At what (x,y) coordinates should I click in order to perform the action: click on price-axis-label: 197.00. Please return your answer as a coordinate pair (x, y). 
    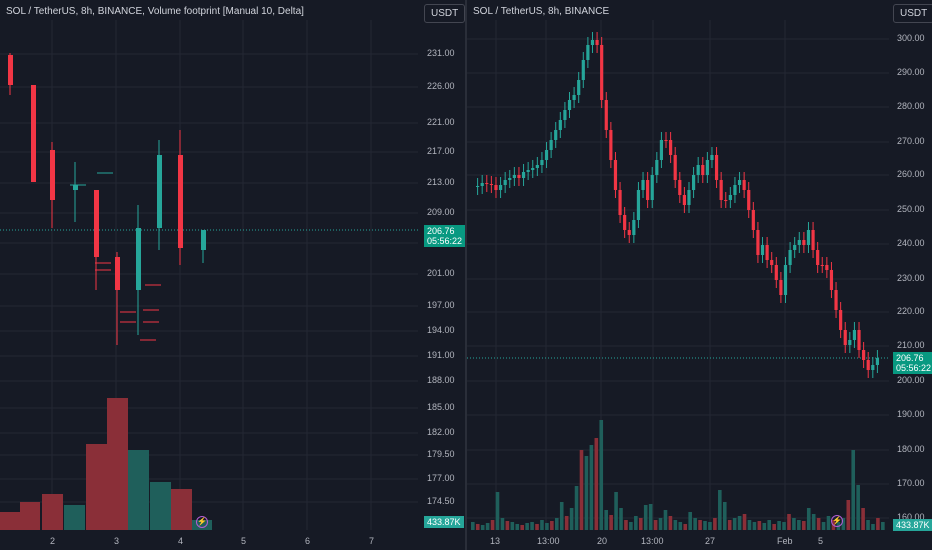
    Looking at the image, I should click on (441, 305).